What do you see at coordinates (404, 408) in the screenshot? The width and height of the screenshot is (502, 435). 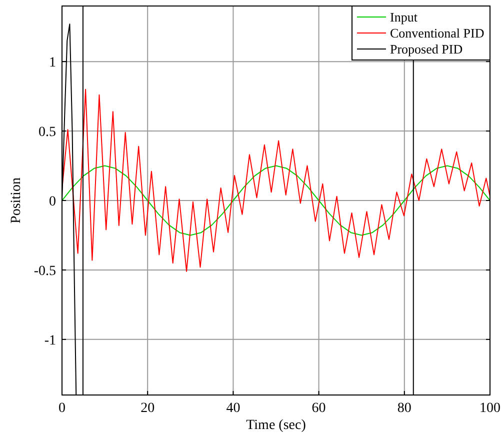 I see `x-tick-label: 80` at bounding box center [404, 408].